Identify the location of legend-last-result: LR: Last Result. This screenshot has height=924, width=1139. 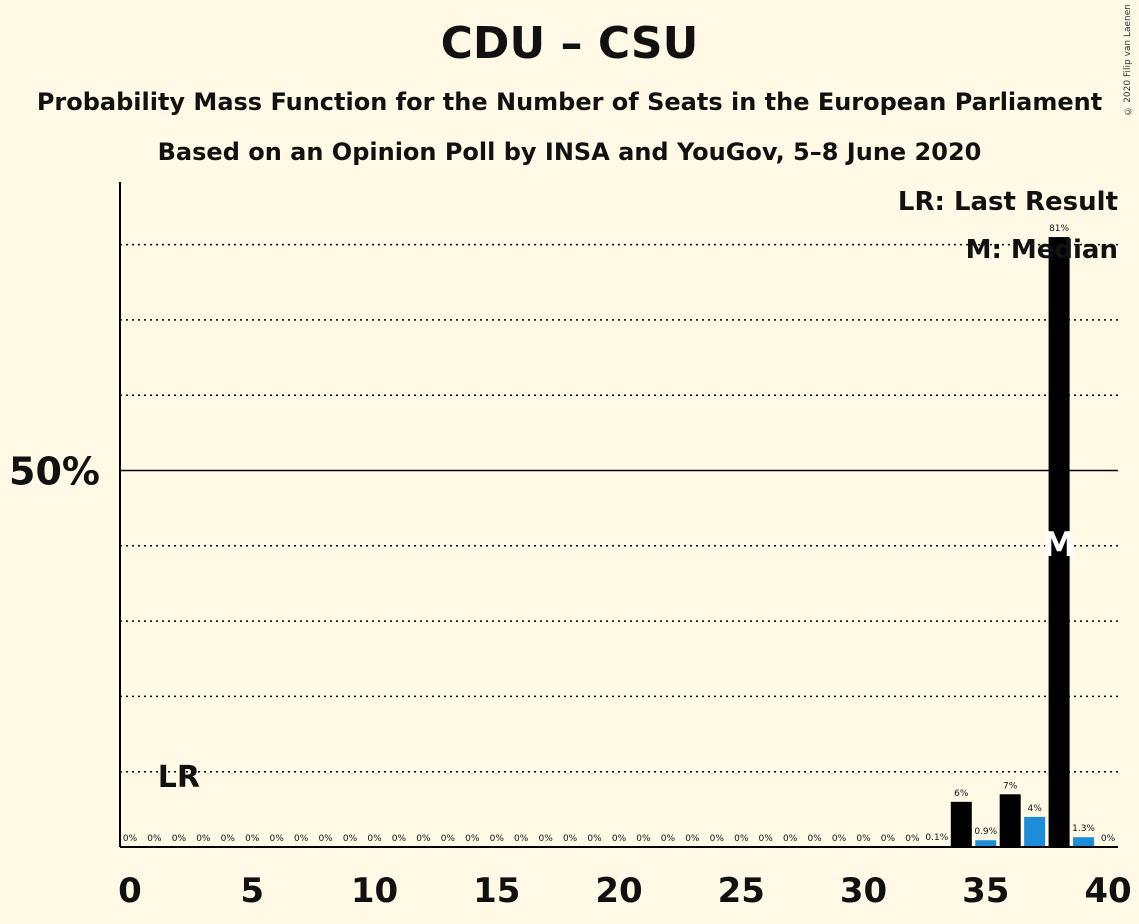
(1008, 202).